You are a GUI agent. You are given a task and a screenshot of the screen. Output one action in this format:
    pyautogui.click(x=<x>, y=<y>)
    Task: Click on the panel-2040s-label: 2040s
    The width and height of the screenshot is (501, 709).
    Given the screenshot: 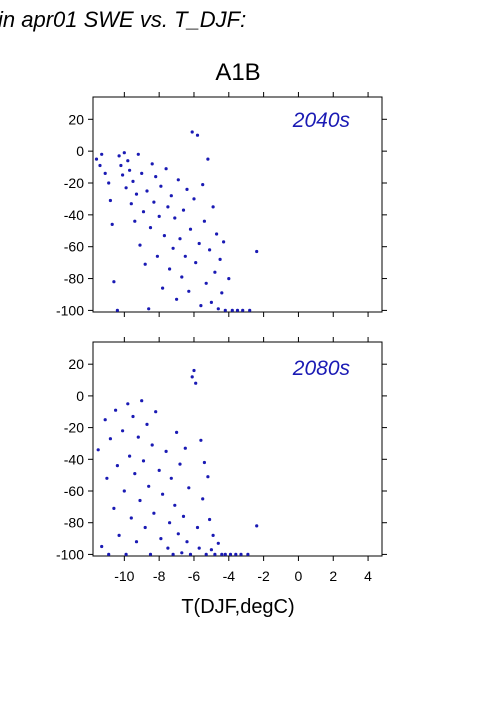 What is the action you would take?
    pyautogui.click(x=321, y=120)
    